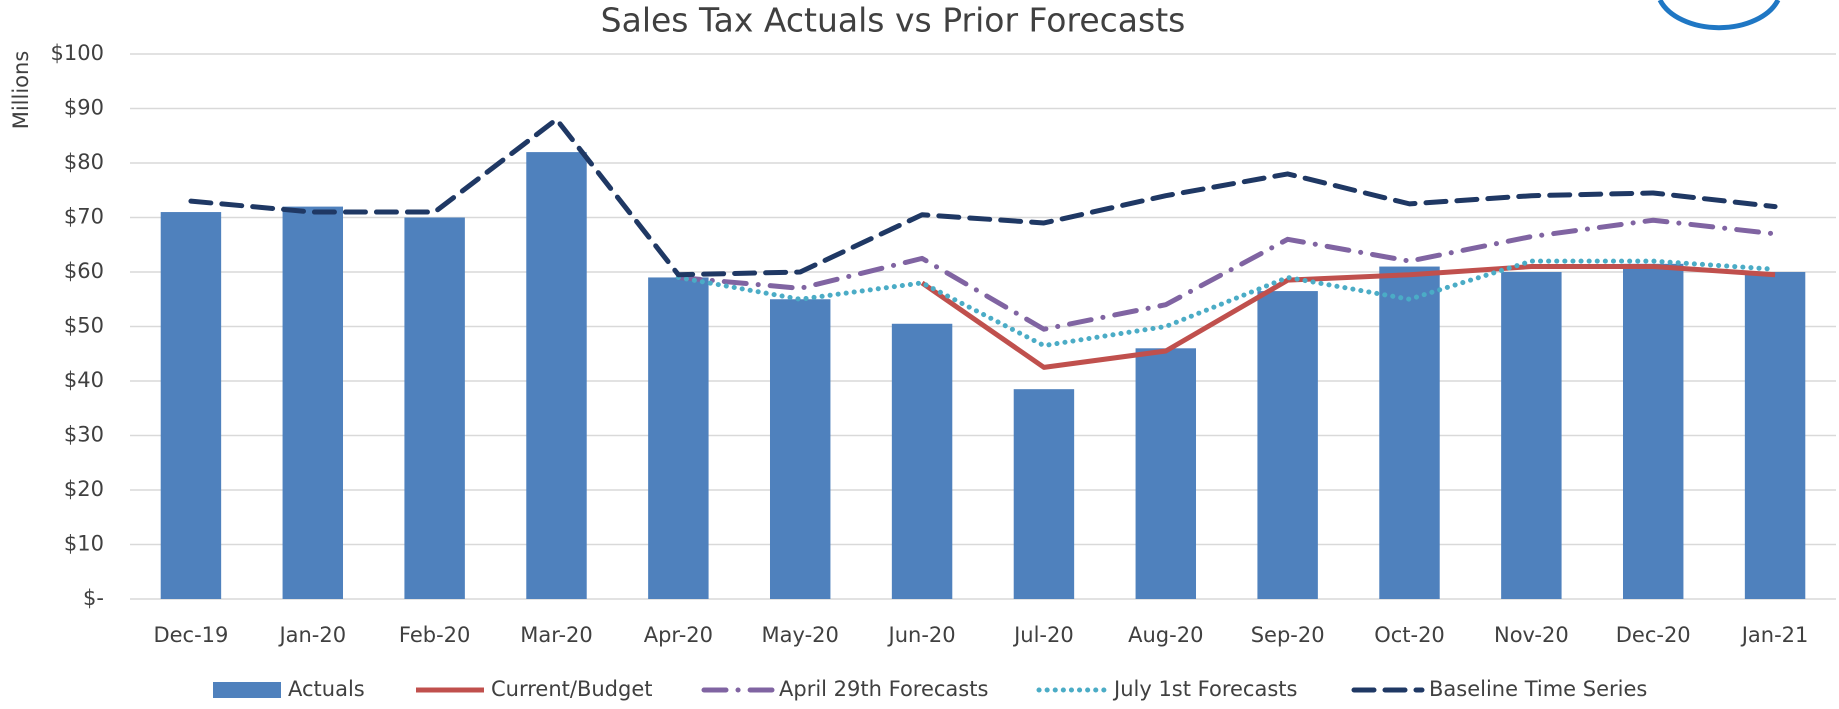 This screenshot has width=1839, height=709. Describe the element at coordinates (190, 635) in the screenshot. I see `x-tick-label: Dec-19` at that location.